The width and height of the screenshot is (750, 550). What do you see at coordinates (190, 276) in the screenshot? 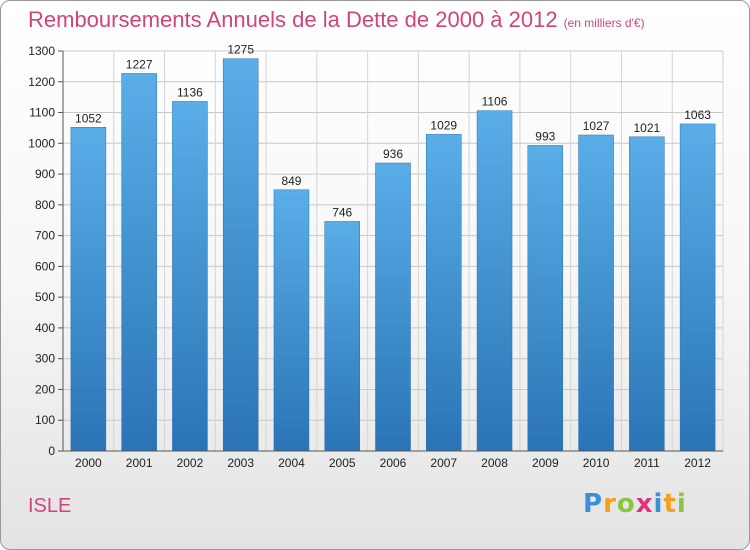
I see `bar-2002` at bounding box center [190, 276].